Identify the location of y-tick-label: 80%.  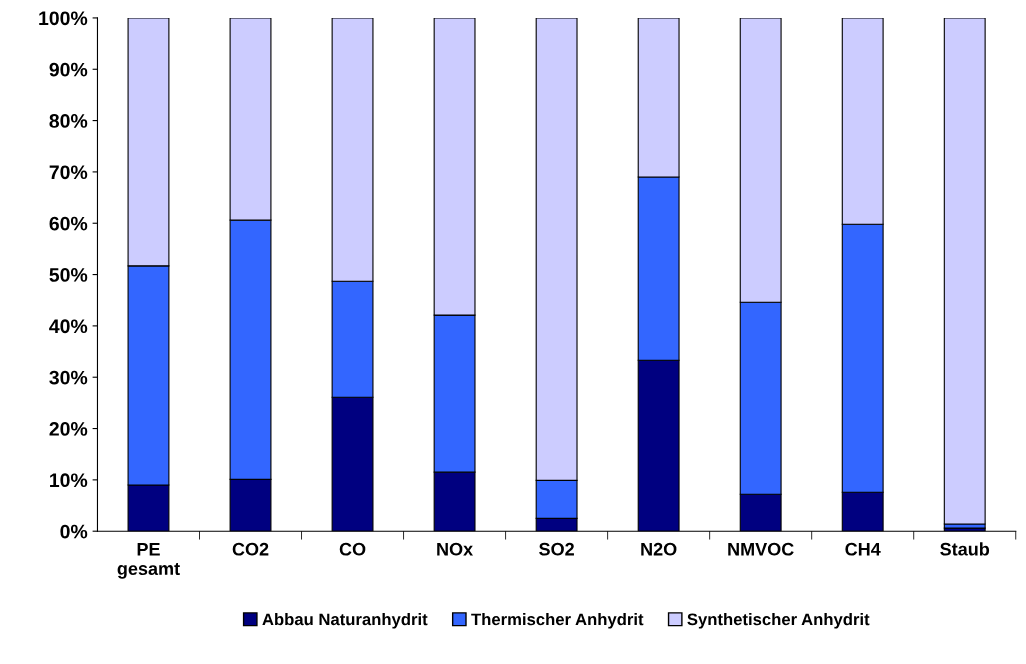
(68, 121).